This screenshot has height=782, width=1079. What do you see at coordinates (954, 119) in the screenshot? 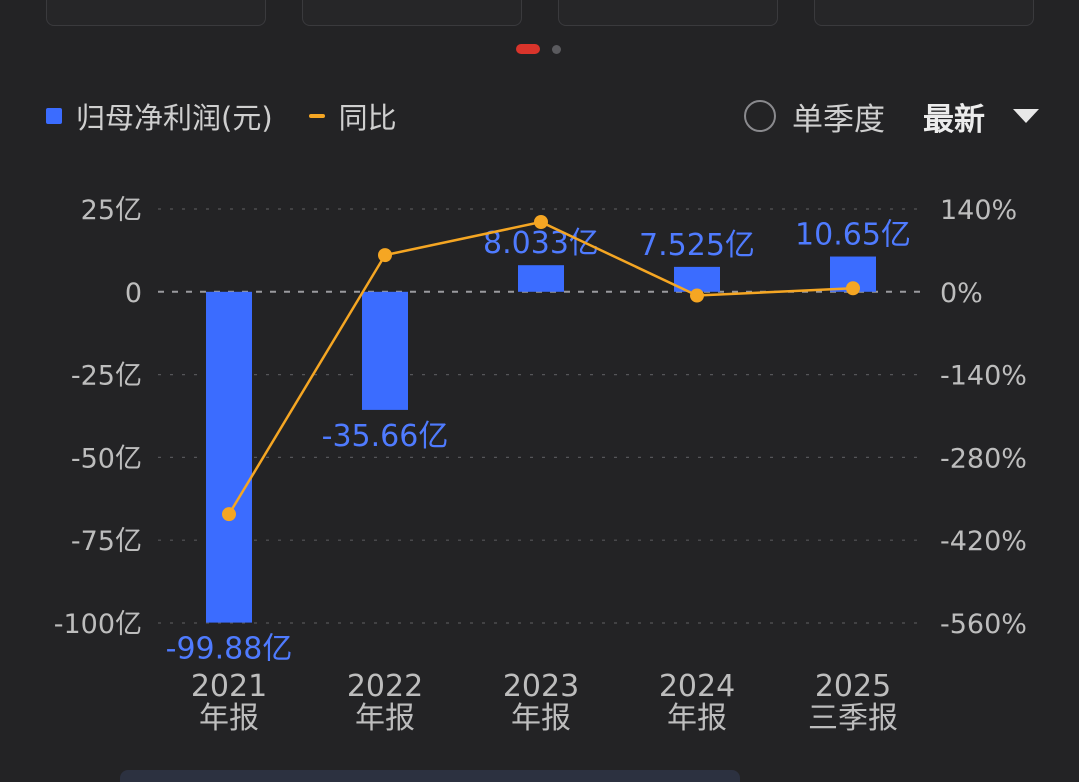
I see `period-select: 最新` at bounding box center [954, 119].